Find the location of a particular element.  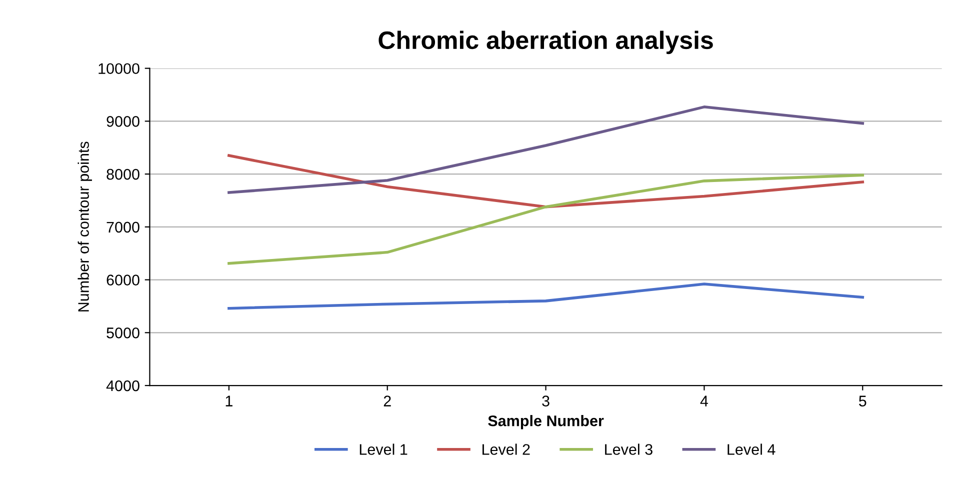

x-tick-label: 3 is located at coordinates (546, 401).